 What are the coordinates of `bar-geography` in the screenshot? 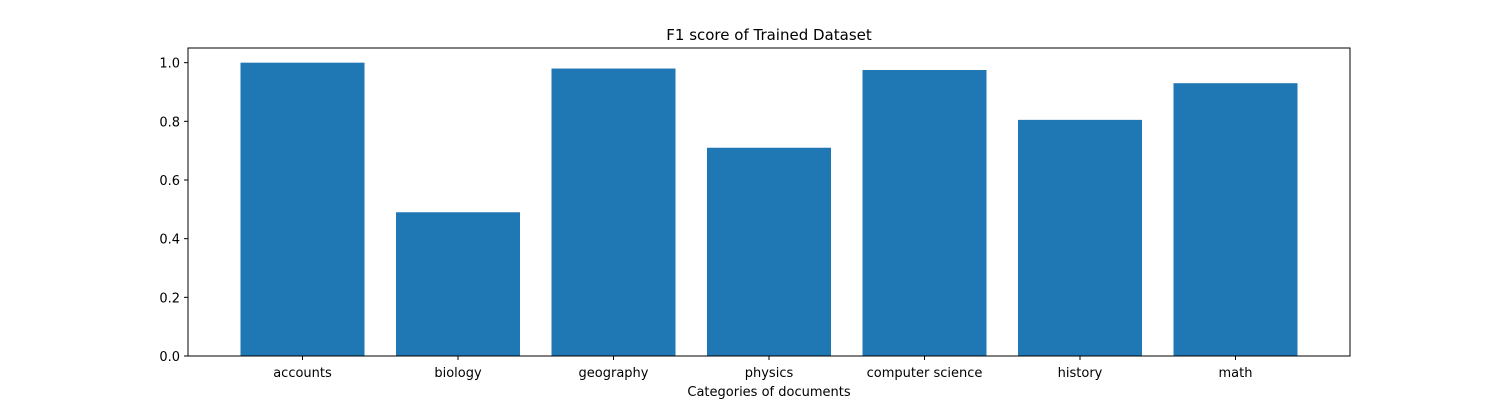 It's located at (613, 212).